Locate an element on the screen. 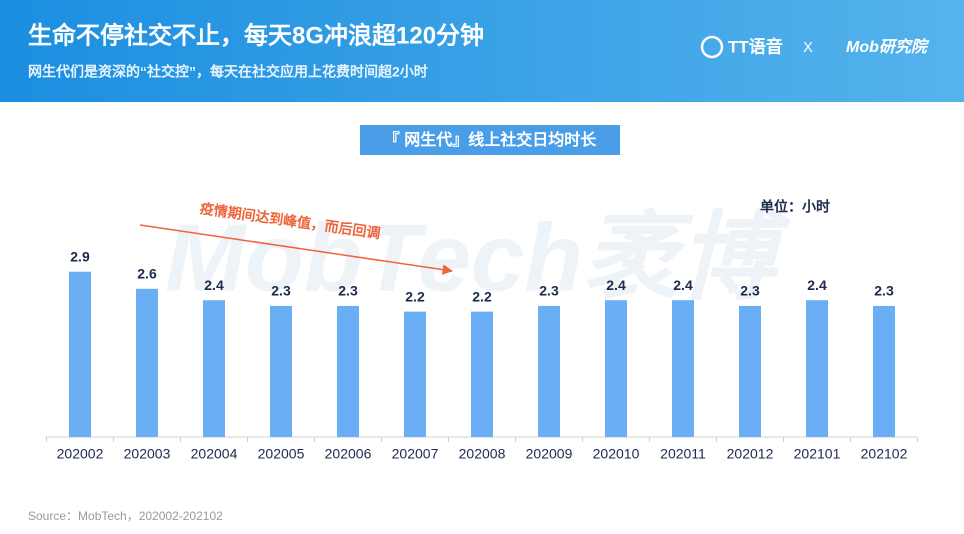  x-tick-label: 202005 is located at coordinates (281, 454).